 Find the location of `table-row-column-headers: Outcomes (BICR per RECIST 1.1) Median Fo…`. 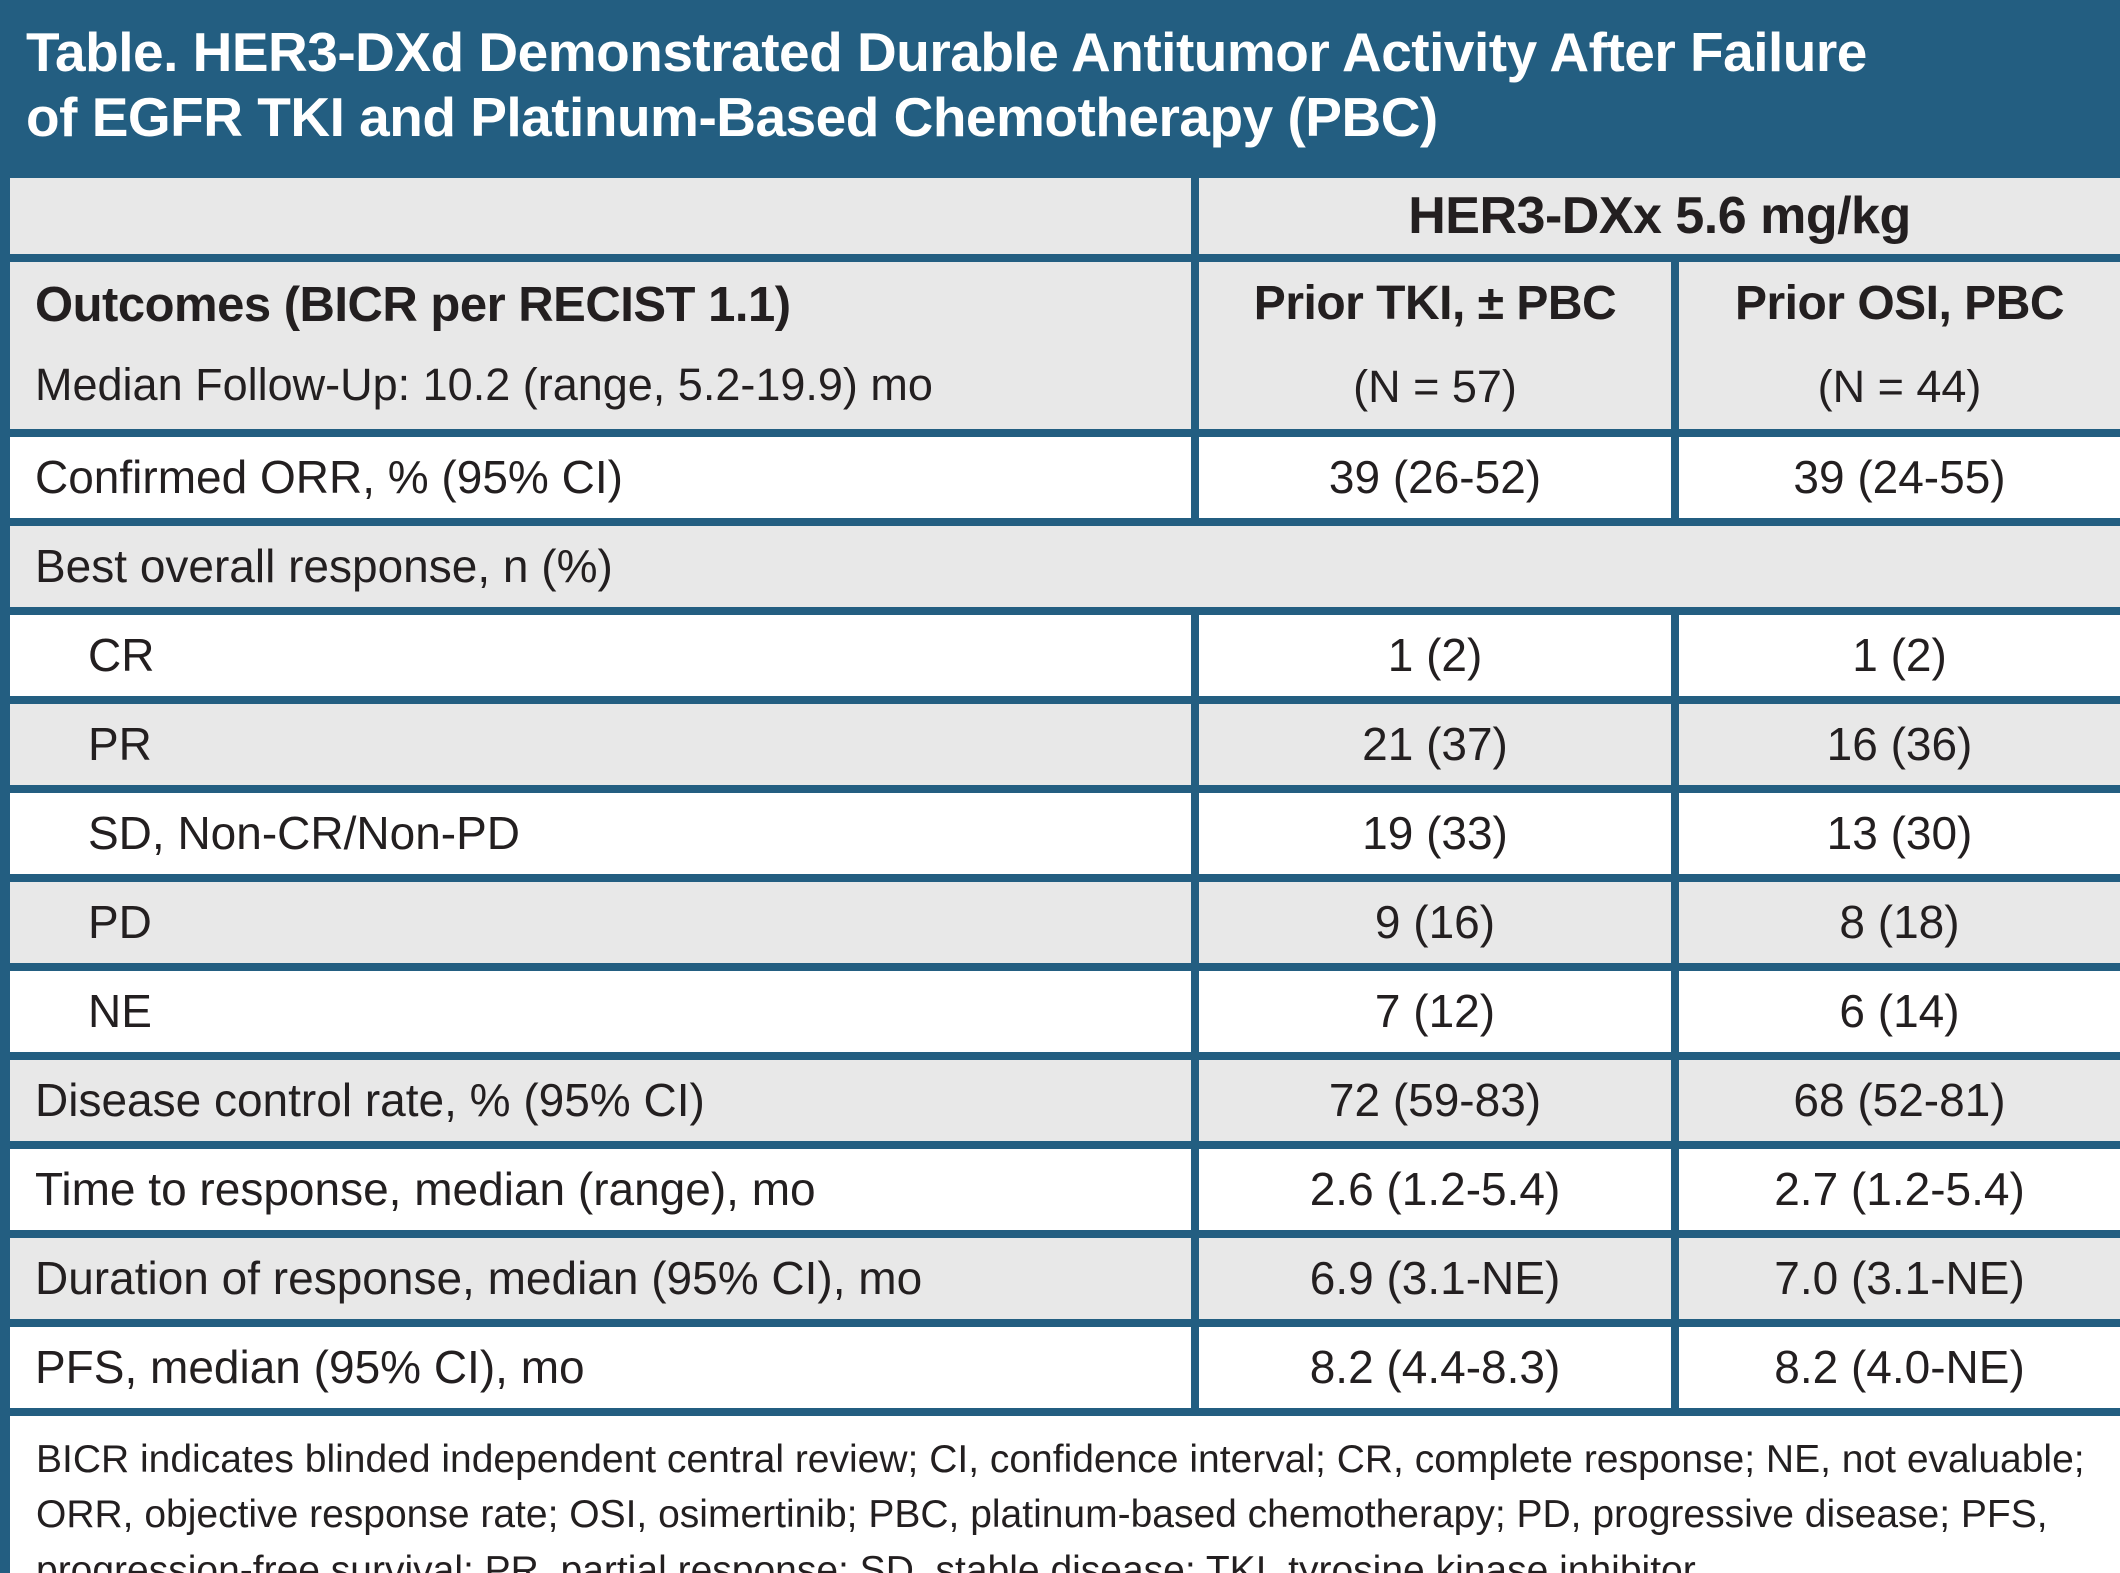

table-row-column-headers: Outcomes (BICR per RECIST 1.1) Median Fo… is located at coordinates (1060, 345).